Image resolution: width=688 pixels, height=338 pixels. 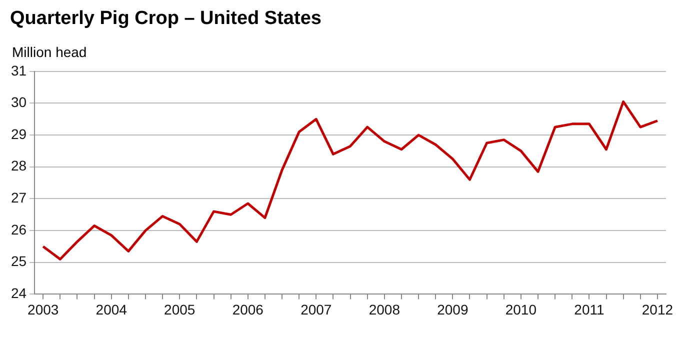 What do you see at coordinates (18, 134) in the screenshot?
I see `y-tick-label: 29` at bounding box center [18, 134].